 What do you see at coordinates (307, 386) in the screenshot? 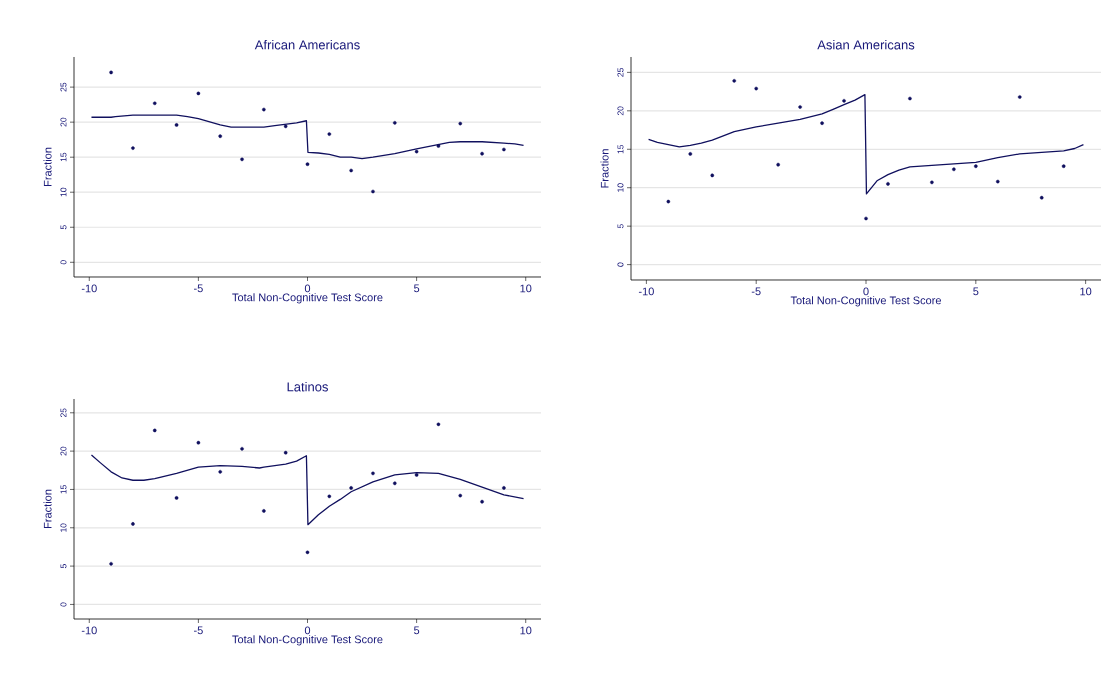
I see `chart-title: Latinos` at bounding box center [307, 386].